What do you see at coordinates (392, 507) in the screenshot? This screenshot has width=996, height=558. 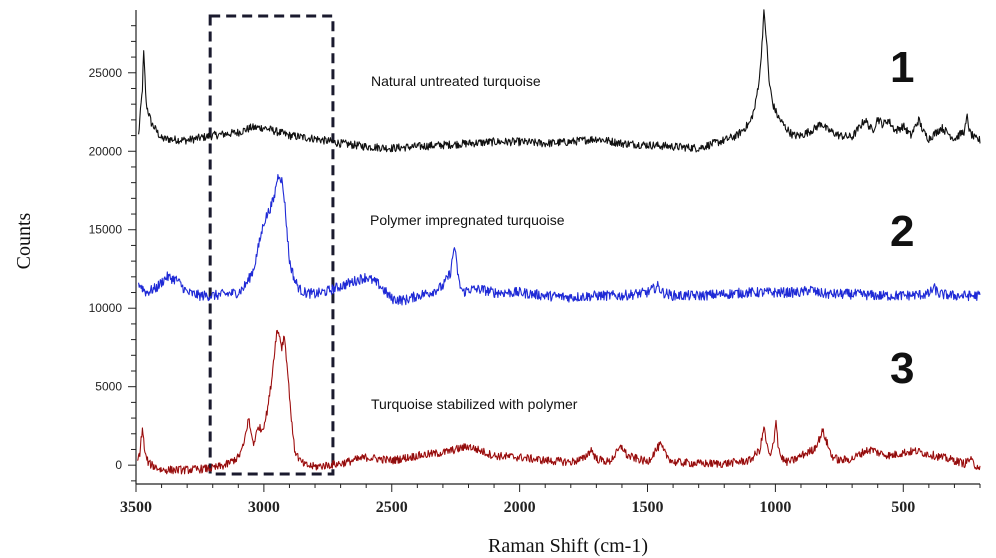 I see `x-tick-label: 2500` at bounding box center [392, 507].